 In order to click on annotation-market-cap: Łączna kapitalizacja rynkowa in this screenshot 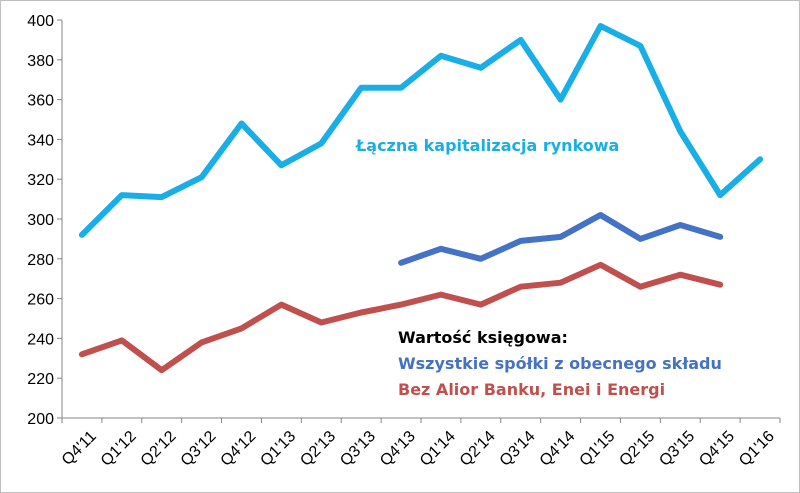, I will do `click(487, 145)`.